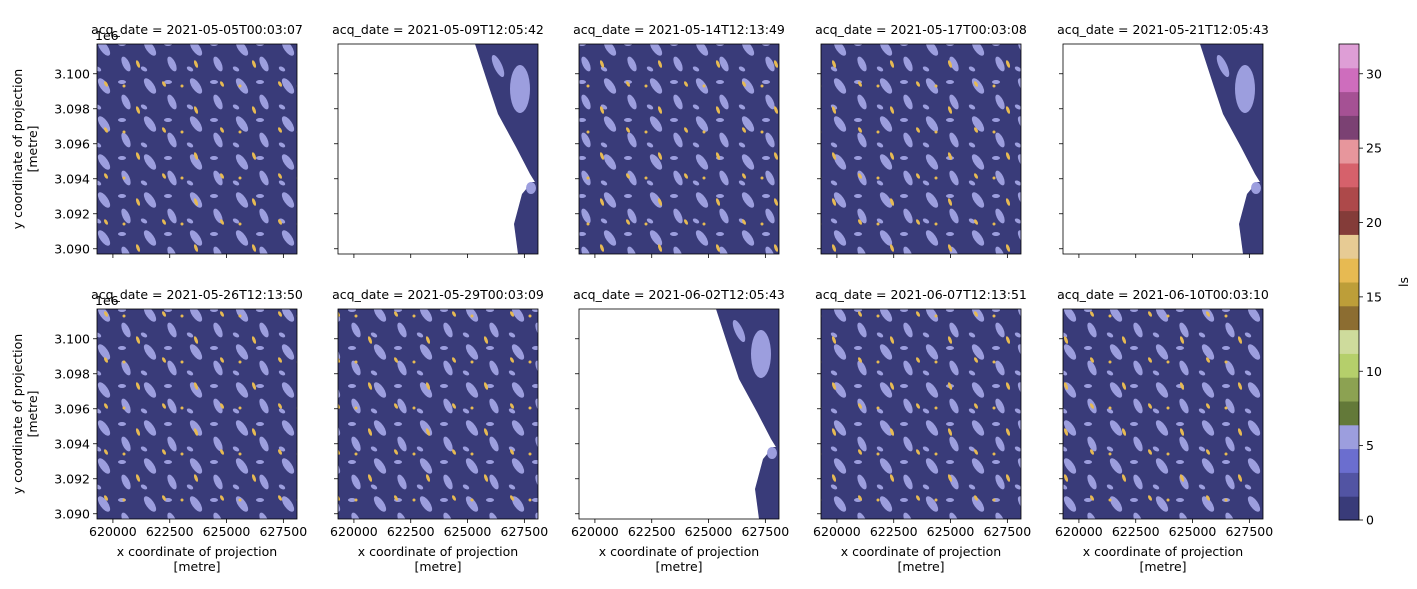 The height and width of the screenshot is (589, 1417). I want to click on panel-title: acq_date = 2021-05-09T12:05:42, so click(438, 29).